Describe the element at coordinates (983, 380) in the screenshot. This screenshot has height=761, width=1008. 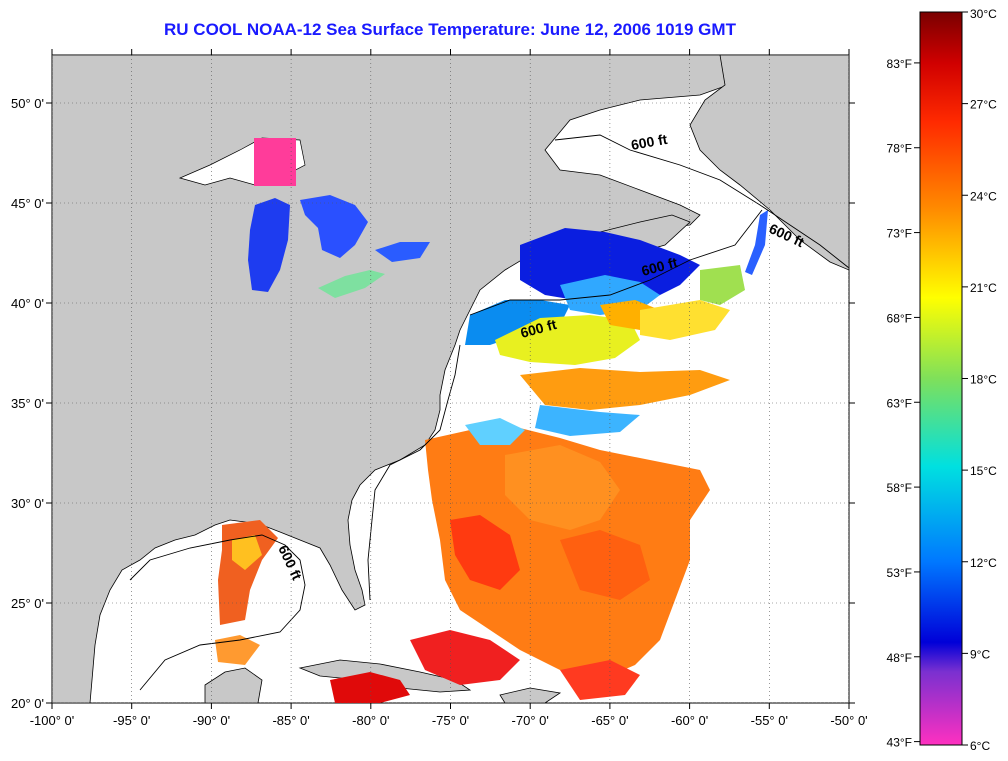
I see `colorbar-label-c: 18°C` at that location.